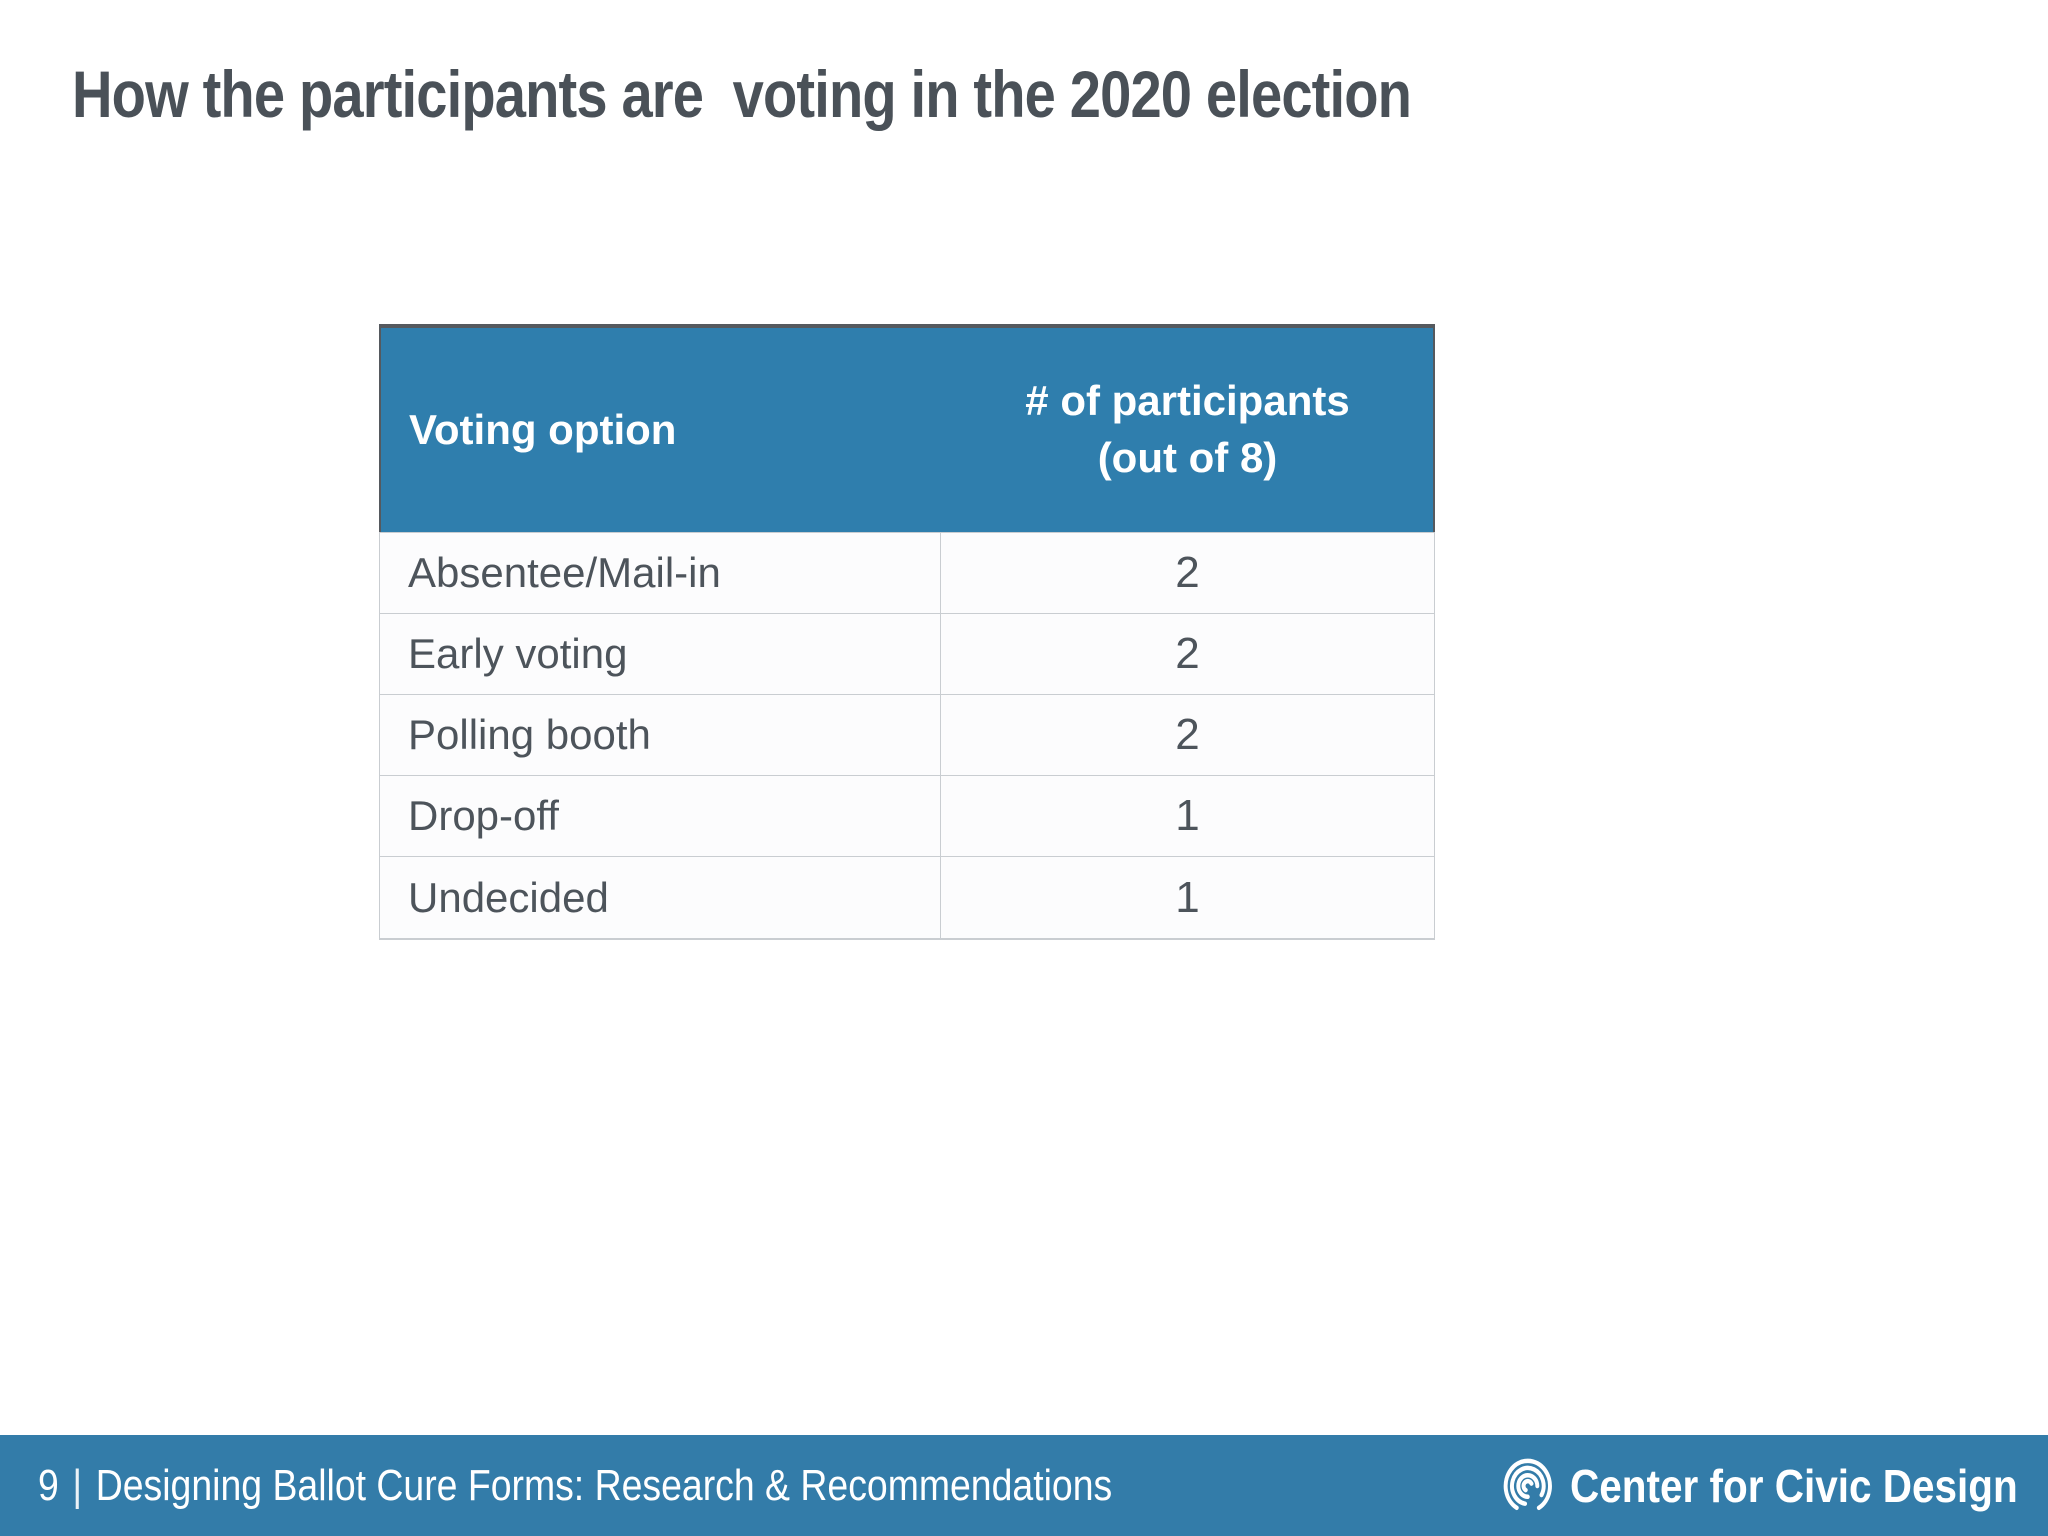 This screenshot has width=2048, height=1536. What do you see at coordinates (907, 654) in the screenshot?
I see `table-row: Early voting 2` at bounding box center [907, 654].